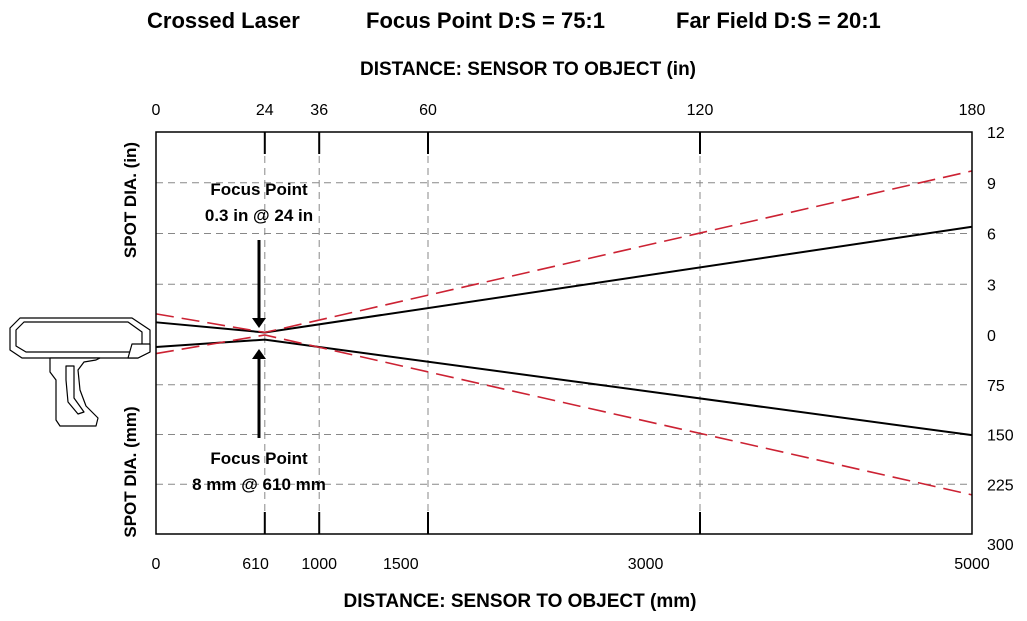 This screenshot has width=1027, height=621. Describe the element at coordinates (778, 20) in the screenshot. I see `chart-title-3: Far Field D:S = 20:1` at that location.